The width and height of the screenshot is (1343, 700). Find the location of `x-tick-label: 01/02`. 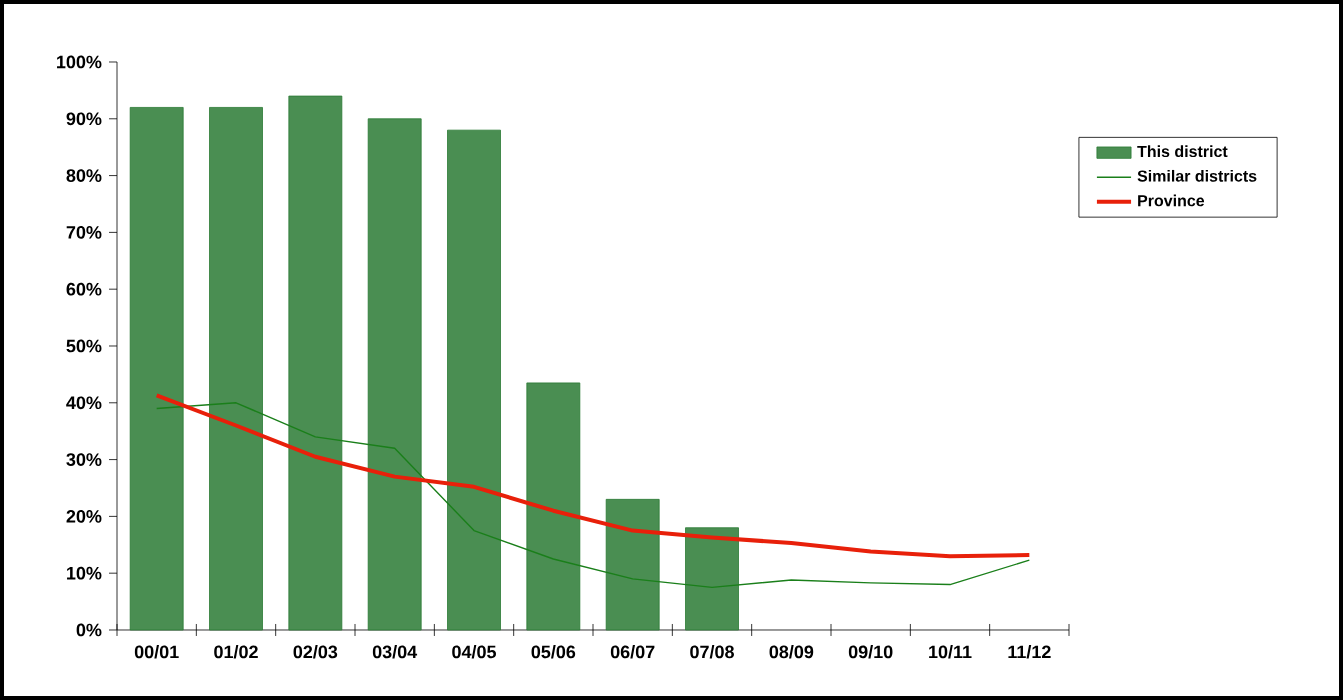

x-tick-label: 01/02 is located at coordinates (236, 652).